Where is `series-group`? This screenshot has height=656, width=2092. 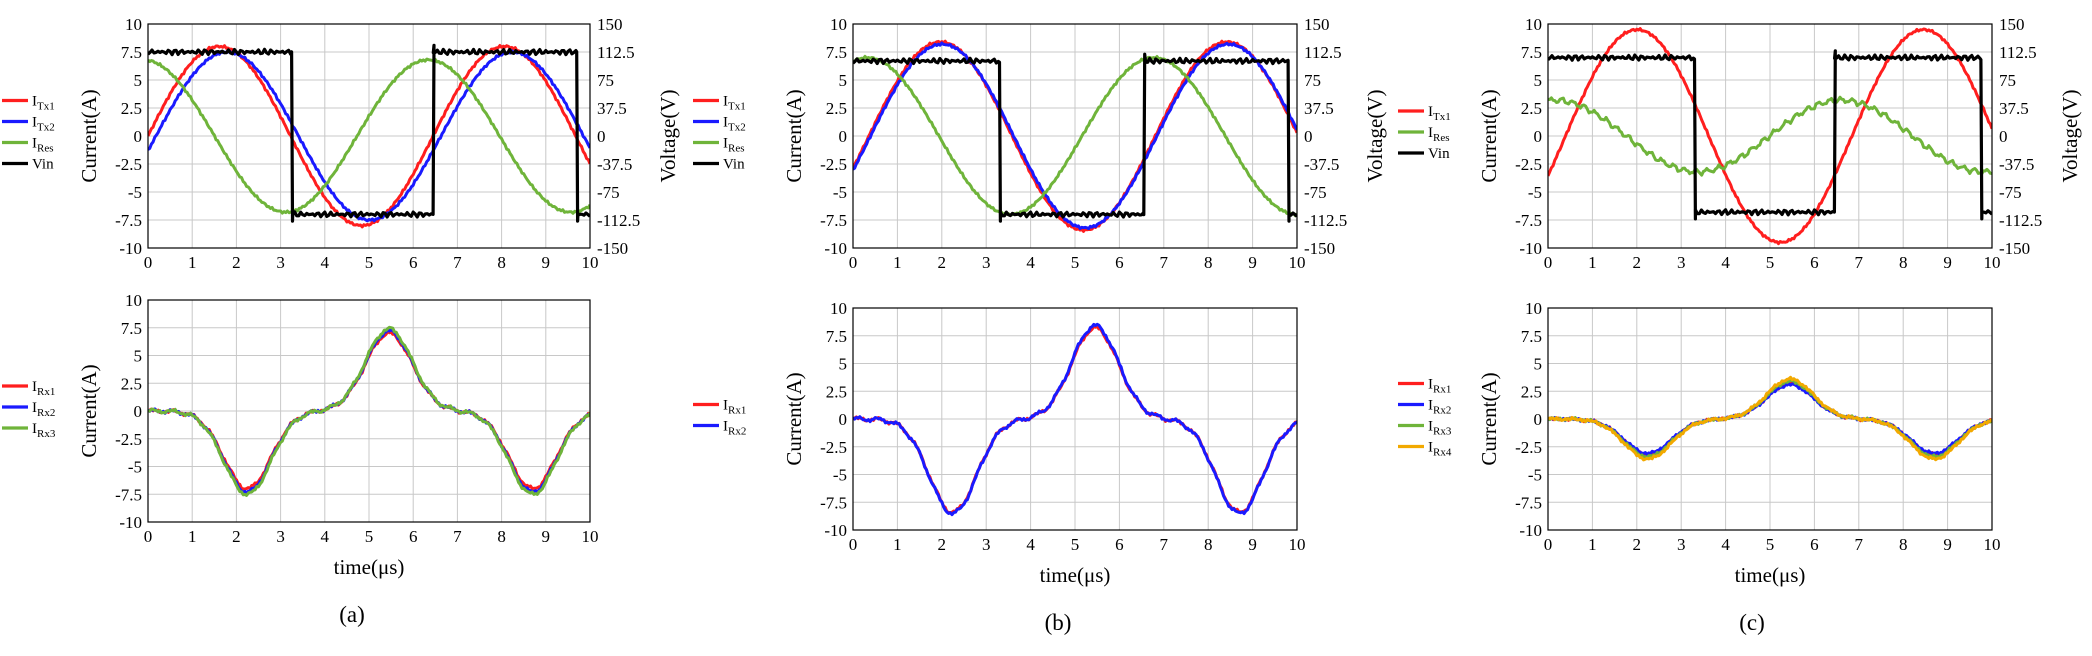
series-group is located at coordinates (1770, 418).